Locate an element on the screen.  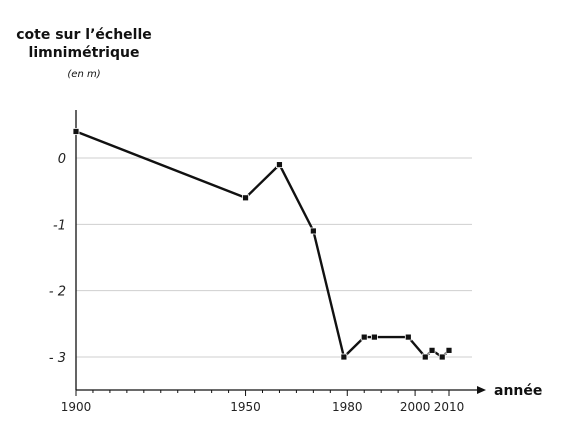
y-tick-label: -1 is located at coordinates (59, 225).